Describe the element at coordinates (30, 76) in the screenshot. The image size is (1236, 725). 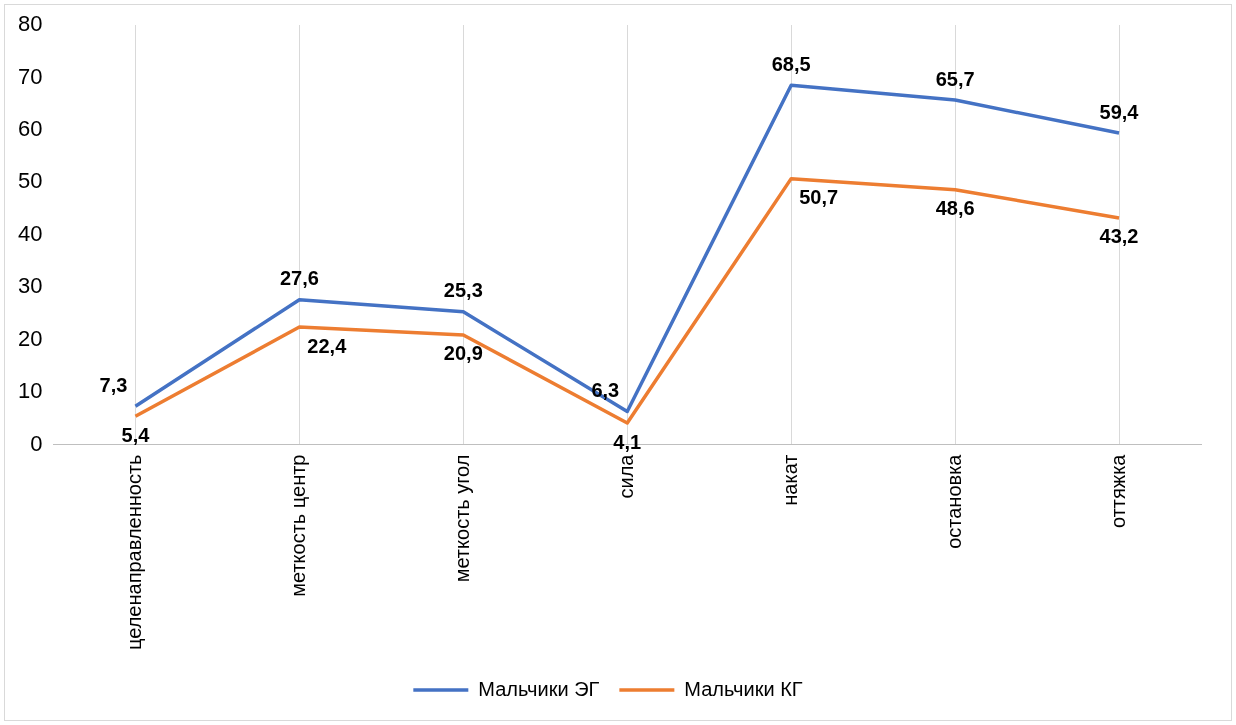
I see `y-tick-label: 70` at that location.